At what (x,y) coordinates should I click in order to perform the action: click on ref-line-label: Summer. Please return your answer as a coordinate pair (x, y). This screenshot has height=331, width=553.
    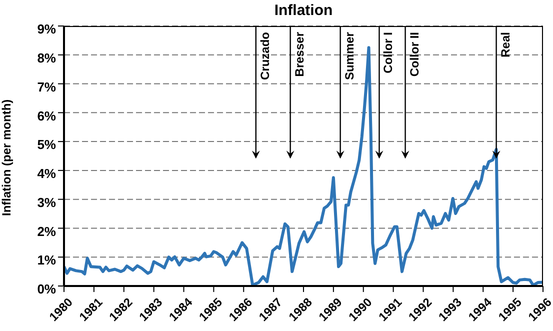
    Looking at the image, I should click on (349, 56).